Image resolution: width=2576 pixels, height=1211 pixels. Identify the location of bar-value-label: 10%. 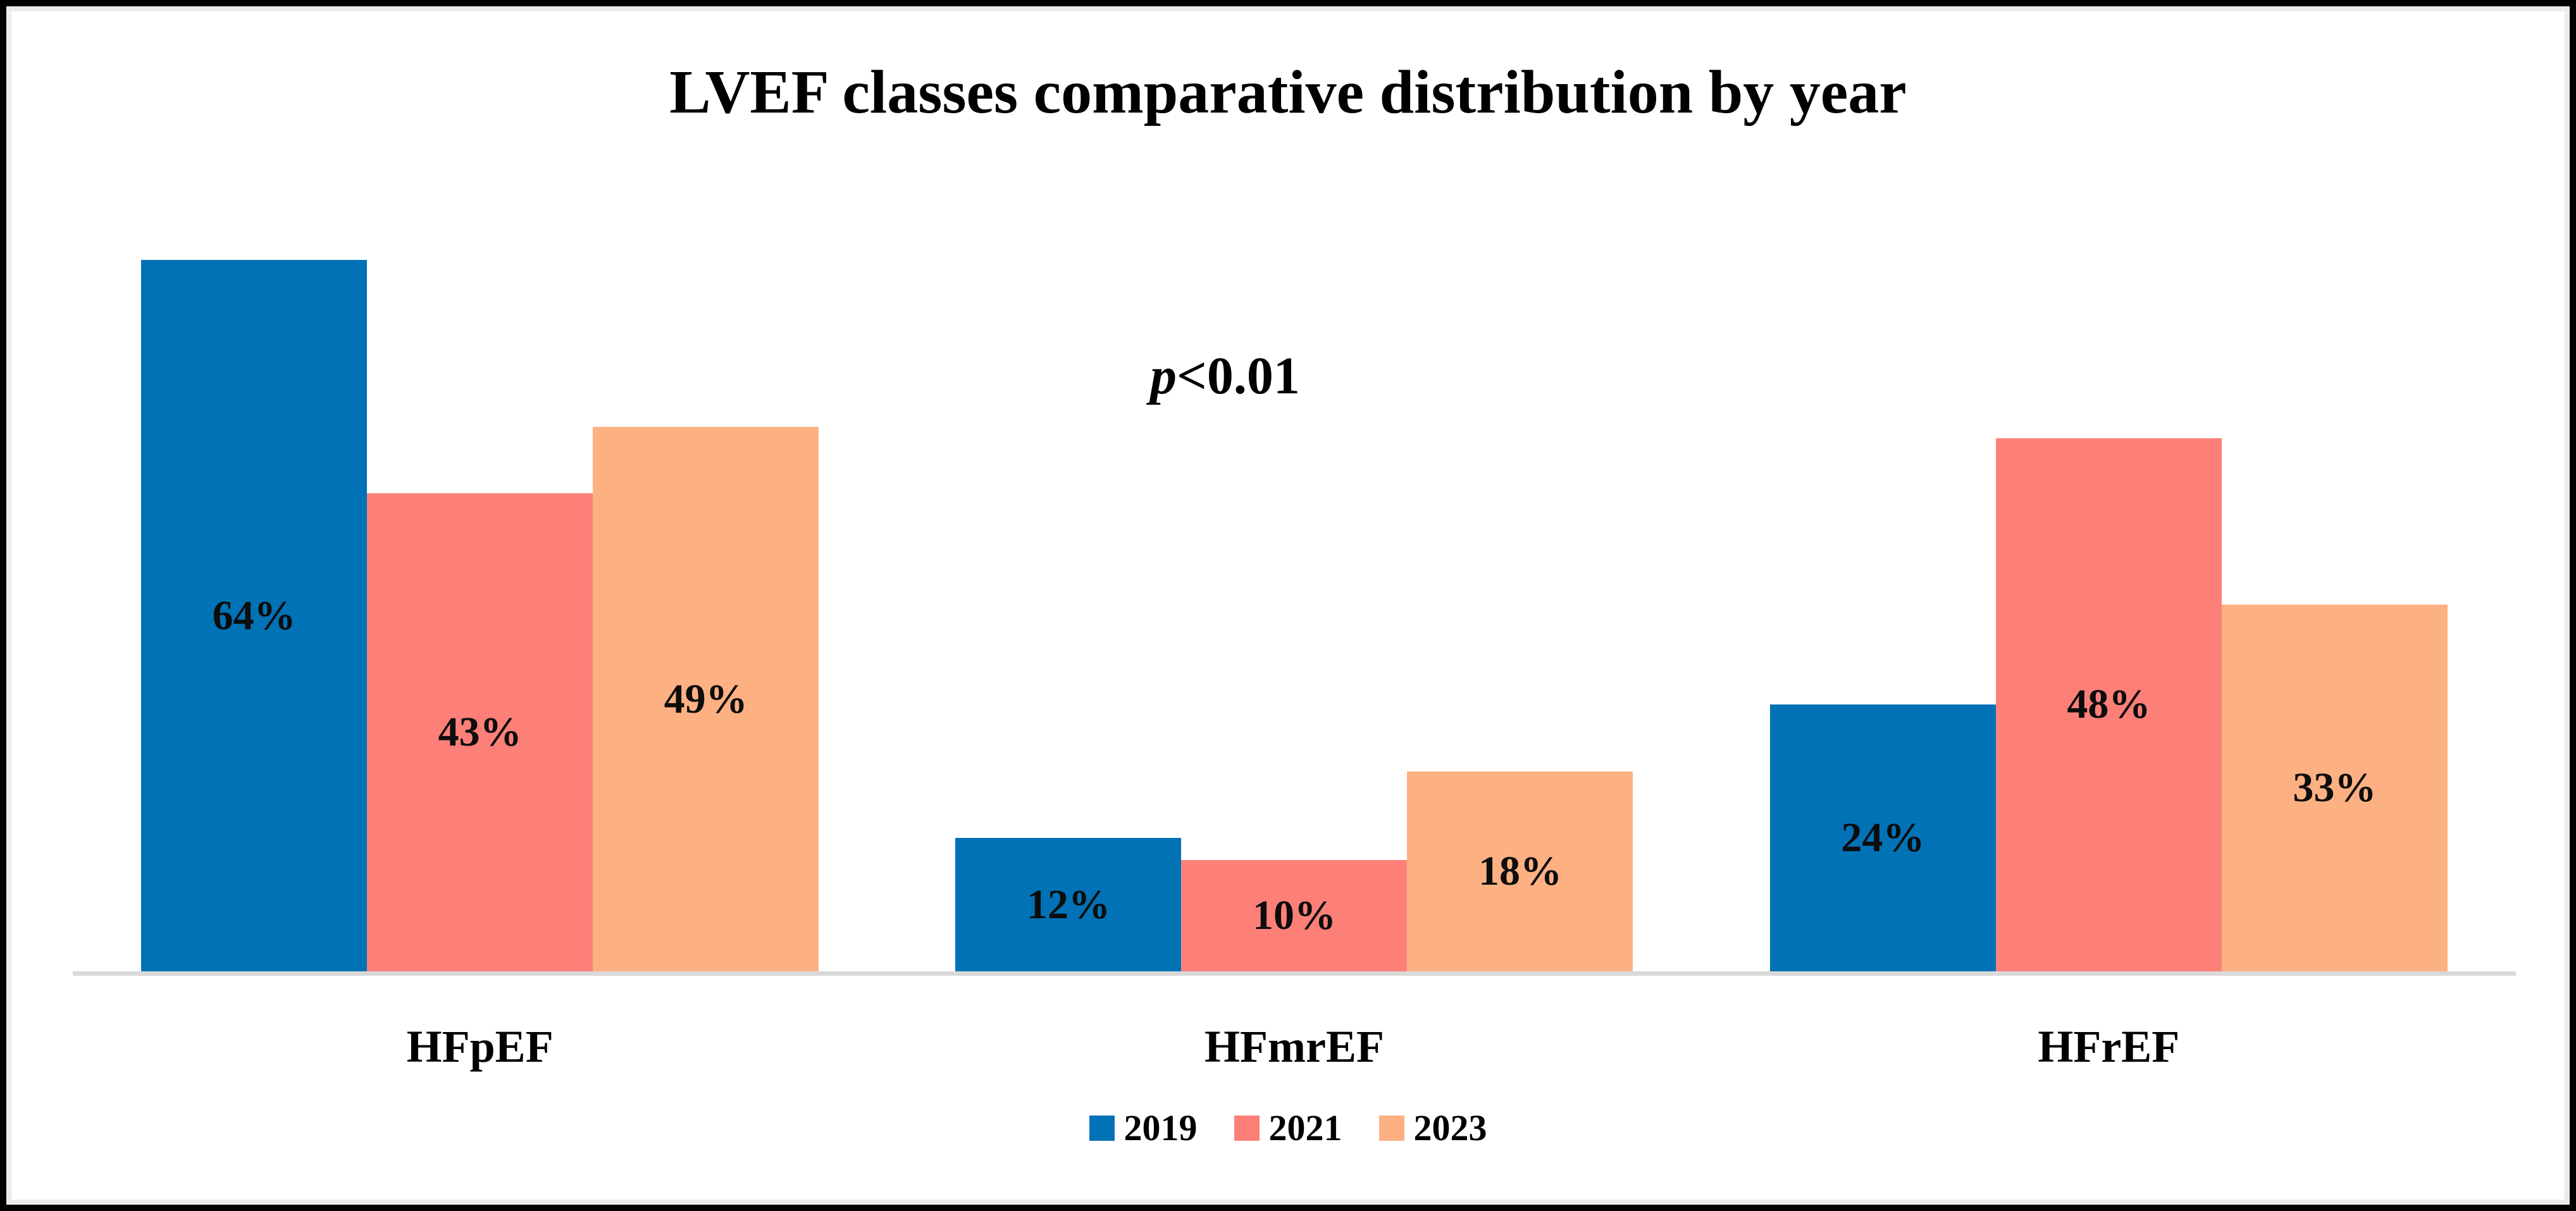
(1294, 915).